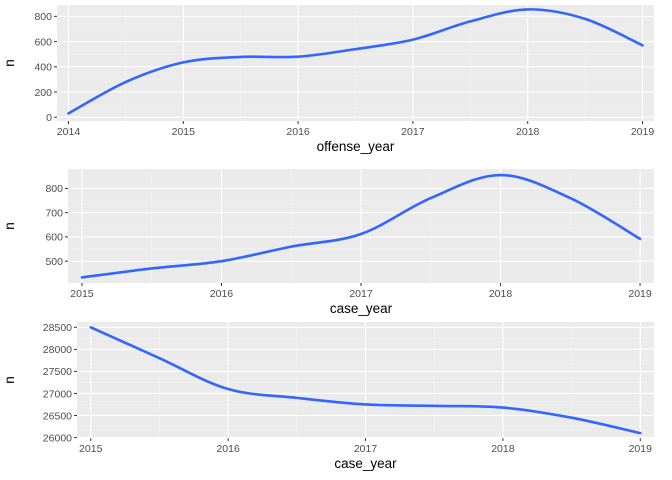 The height and width of the screenshot is (480, 672). I want to click on y-tick-label: 27000, so click(57, 394).